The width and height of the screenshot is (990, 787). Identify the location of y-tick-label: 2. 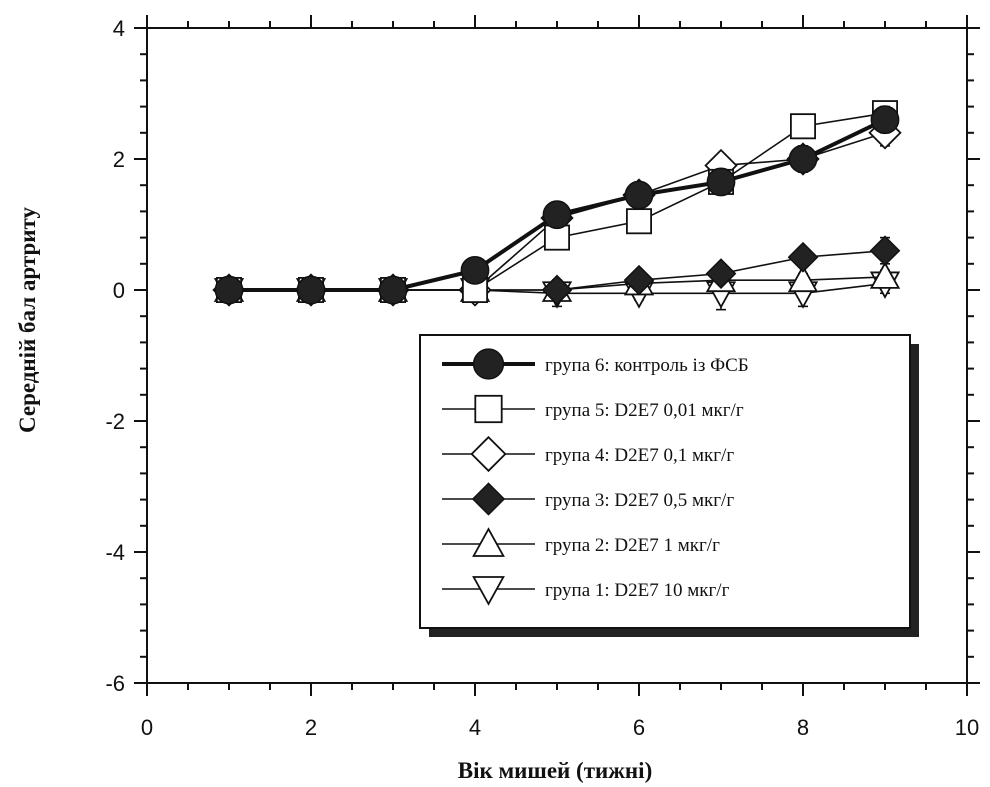
(119, 159).